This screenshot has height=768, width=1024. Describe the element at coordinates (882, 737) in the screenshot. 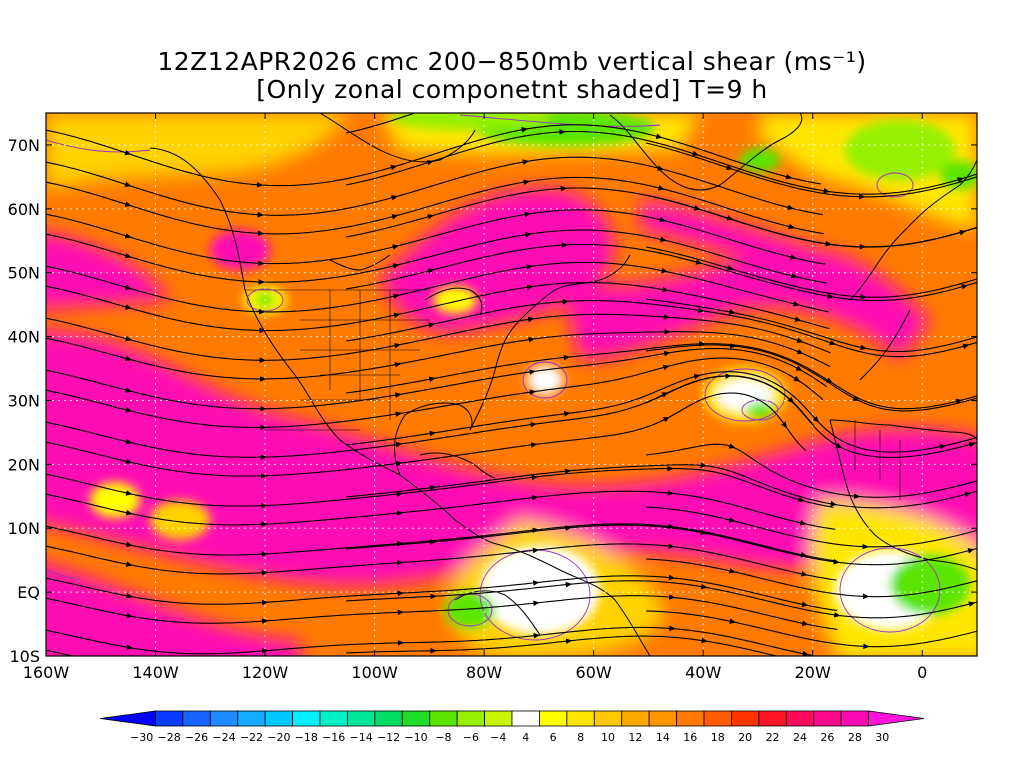

I see `colorbar-label: 30` at that location.